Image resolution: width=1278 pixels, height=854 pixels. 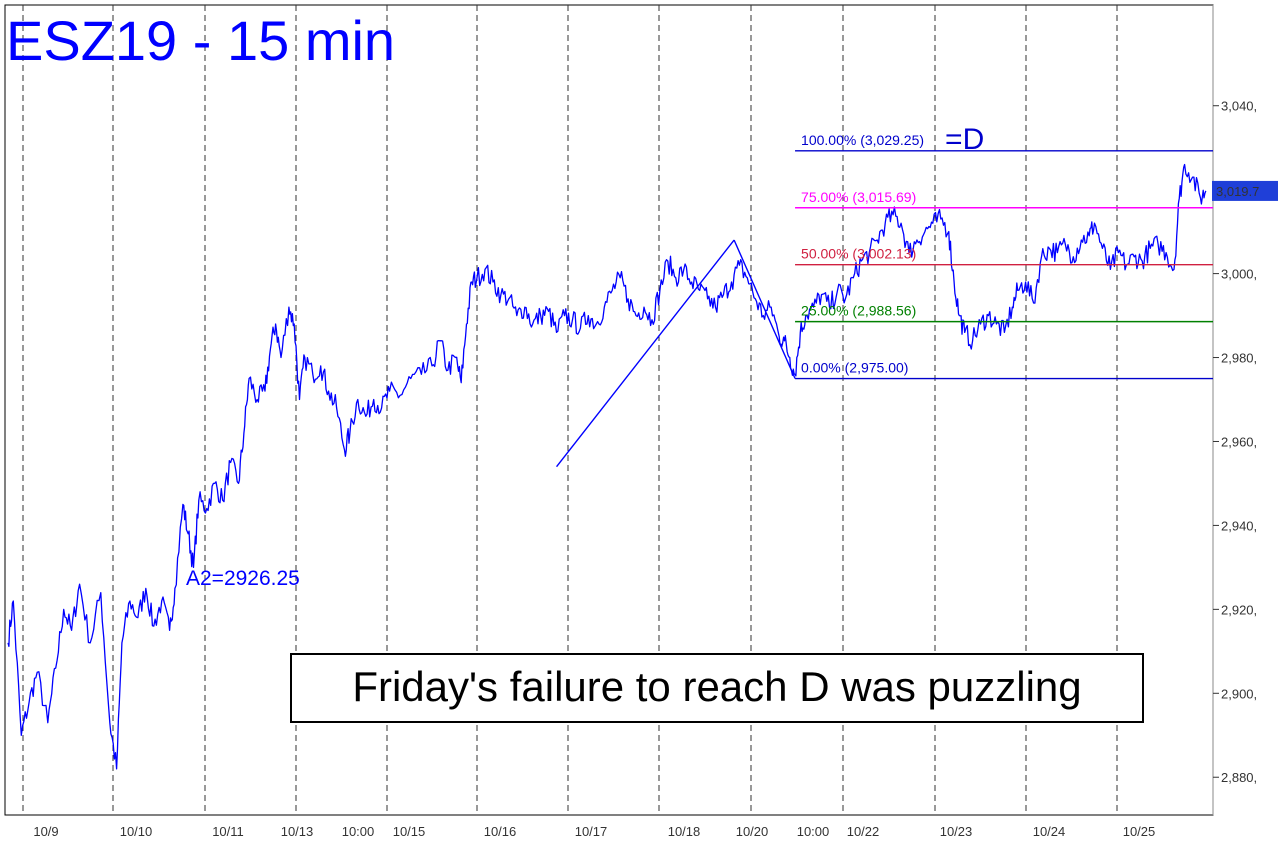 I want to click on y-tick-label: 2,960,, so click(x=1239, y=441).